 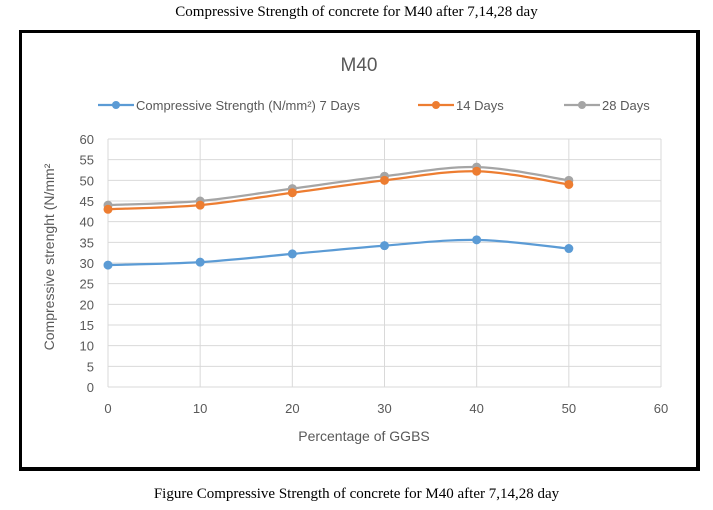 What do you see at coordinates (248, 105) in the screenshot?
I see `legend-label: Compressive Strength (N/mm²) 7 Days` at bounding box center [248, 105].